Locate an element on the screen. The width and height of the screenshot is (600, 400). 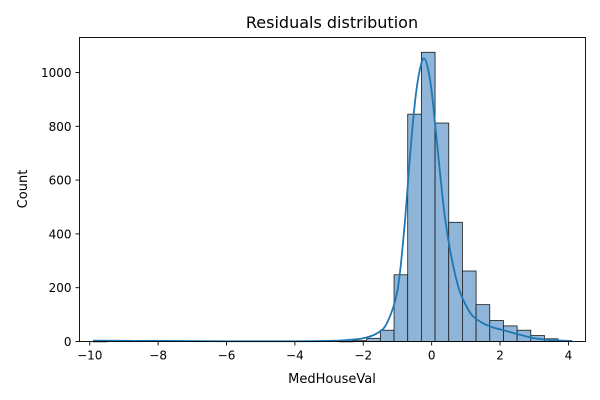
x-tick-label: −10 is located at coordinates (89, 356).